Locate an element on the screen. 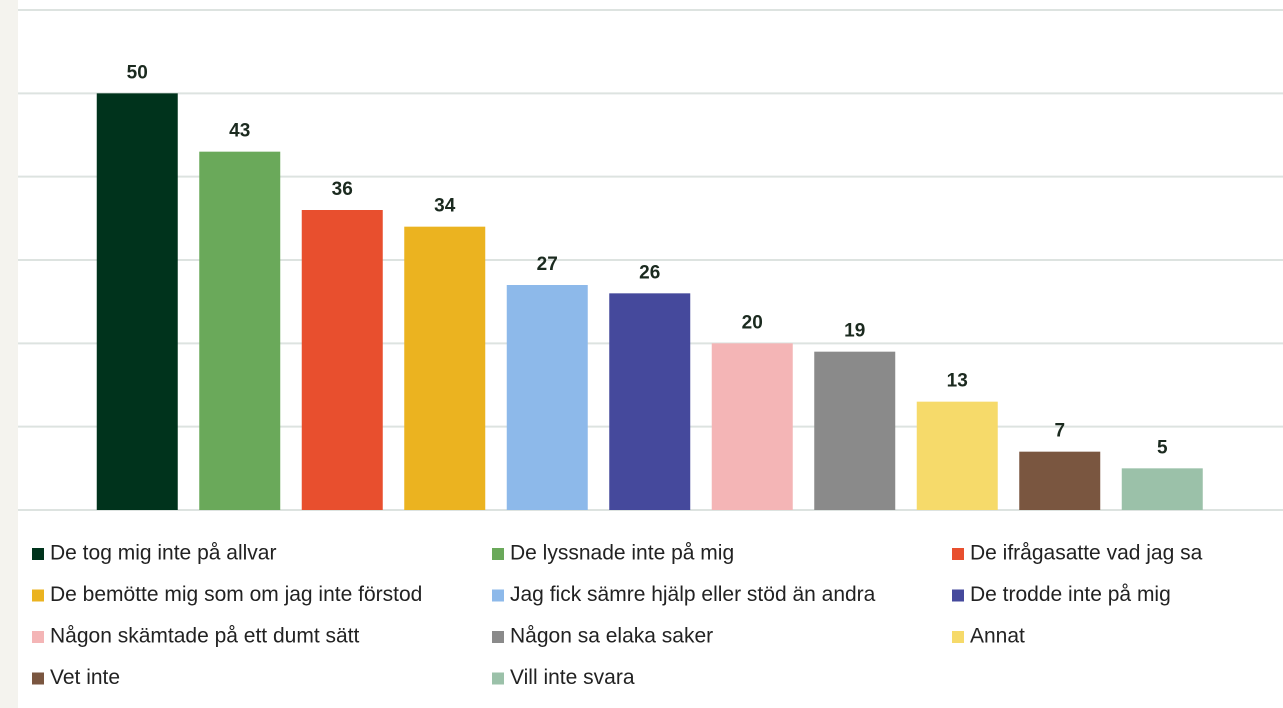  legend-label: Vill inte svara is located at coordinates (572, 677).